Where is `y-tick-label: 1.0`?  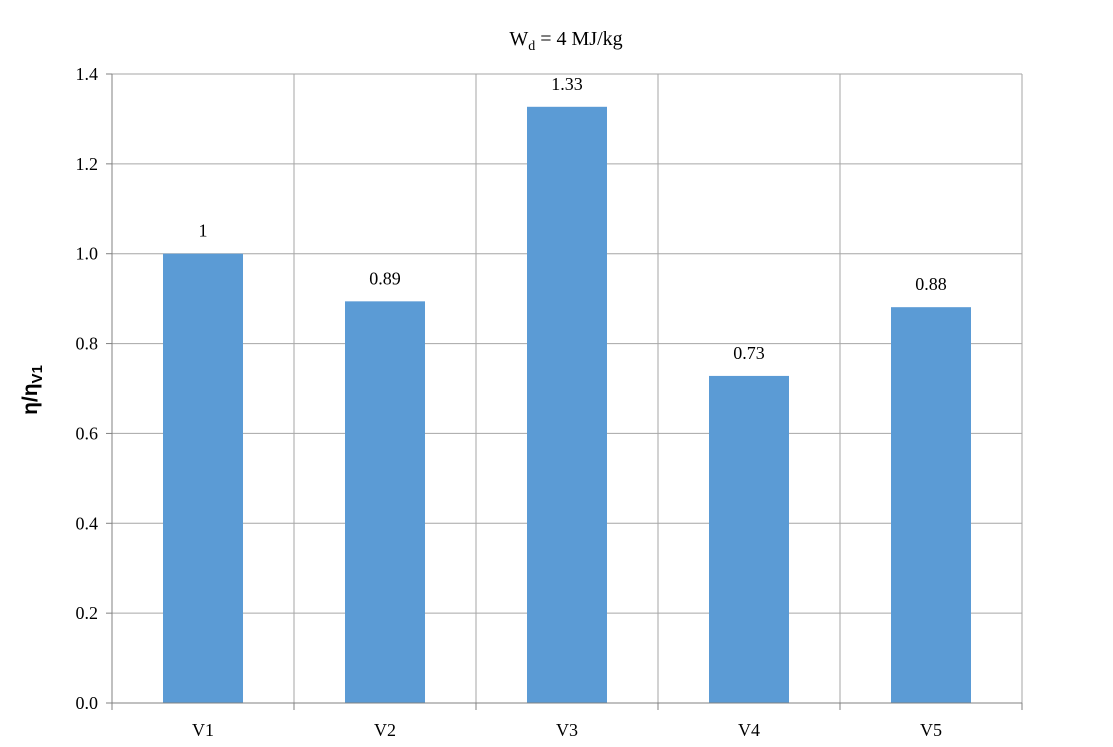 y-tick-label: 1.0 is located at coordinates (87, 254).